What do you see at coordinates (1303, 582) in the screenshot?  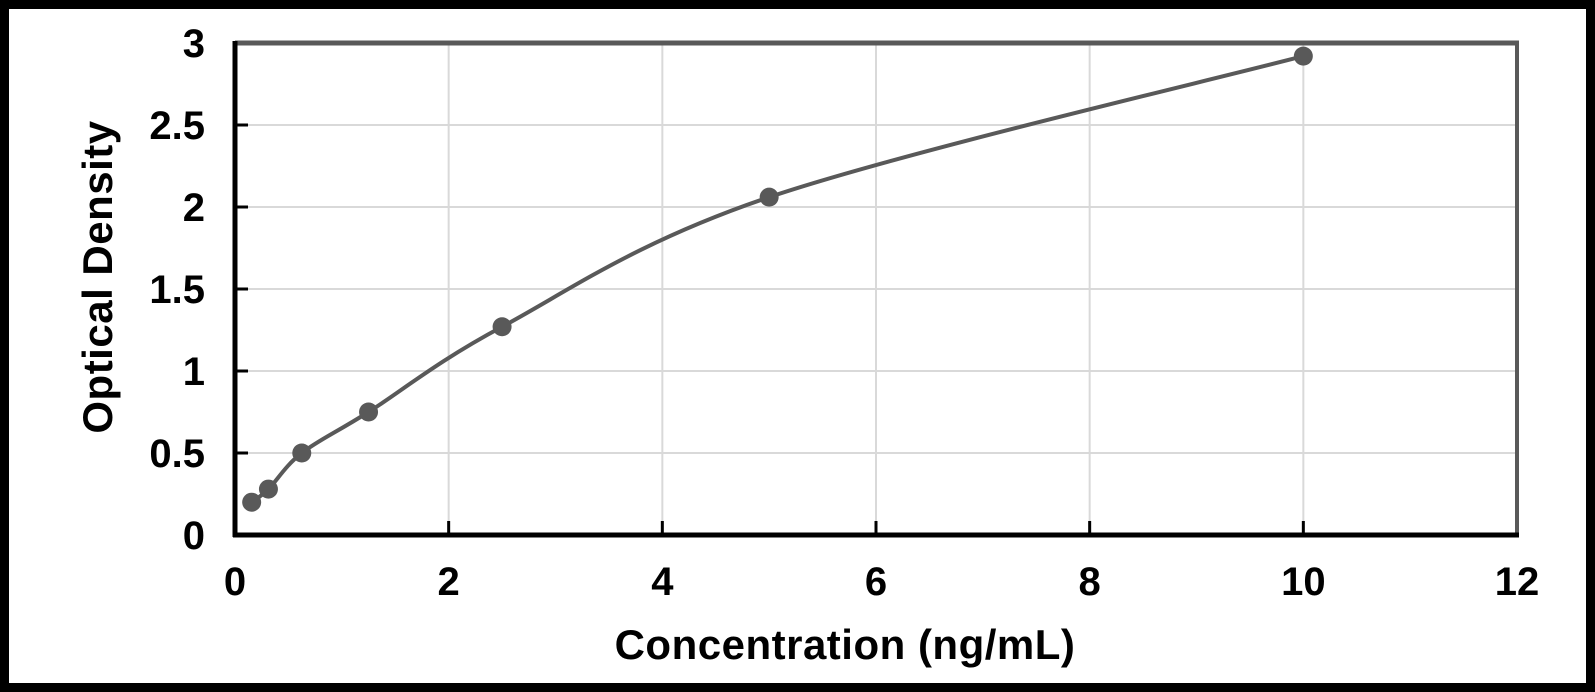 I see `x-tick-label: 10` at bounding box center [1303, 582].